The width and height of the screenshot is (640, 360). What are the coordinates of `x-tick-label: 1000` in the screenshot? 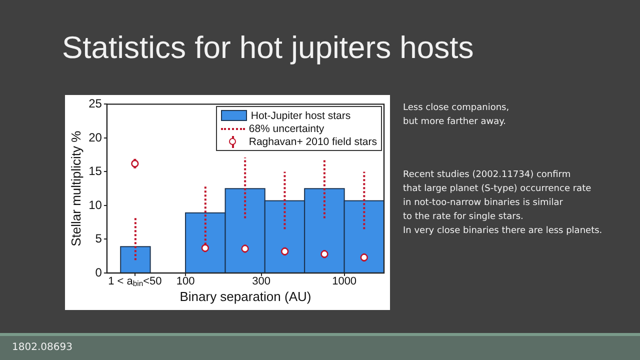 It's located at (344, 282).